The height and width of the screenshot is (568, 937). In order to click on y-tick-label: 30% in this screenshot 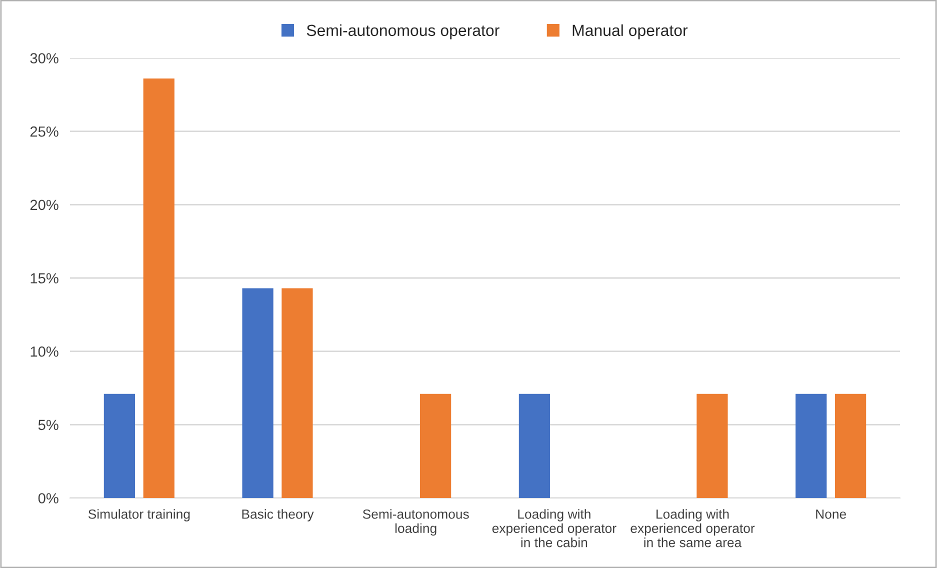, I will do `click(44, 58)`.